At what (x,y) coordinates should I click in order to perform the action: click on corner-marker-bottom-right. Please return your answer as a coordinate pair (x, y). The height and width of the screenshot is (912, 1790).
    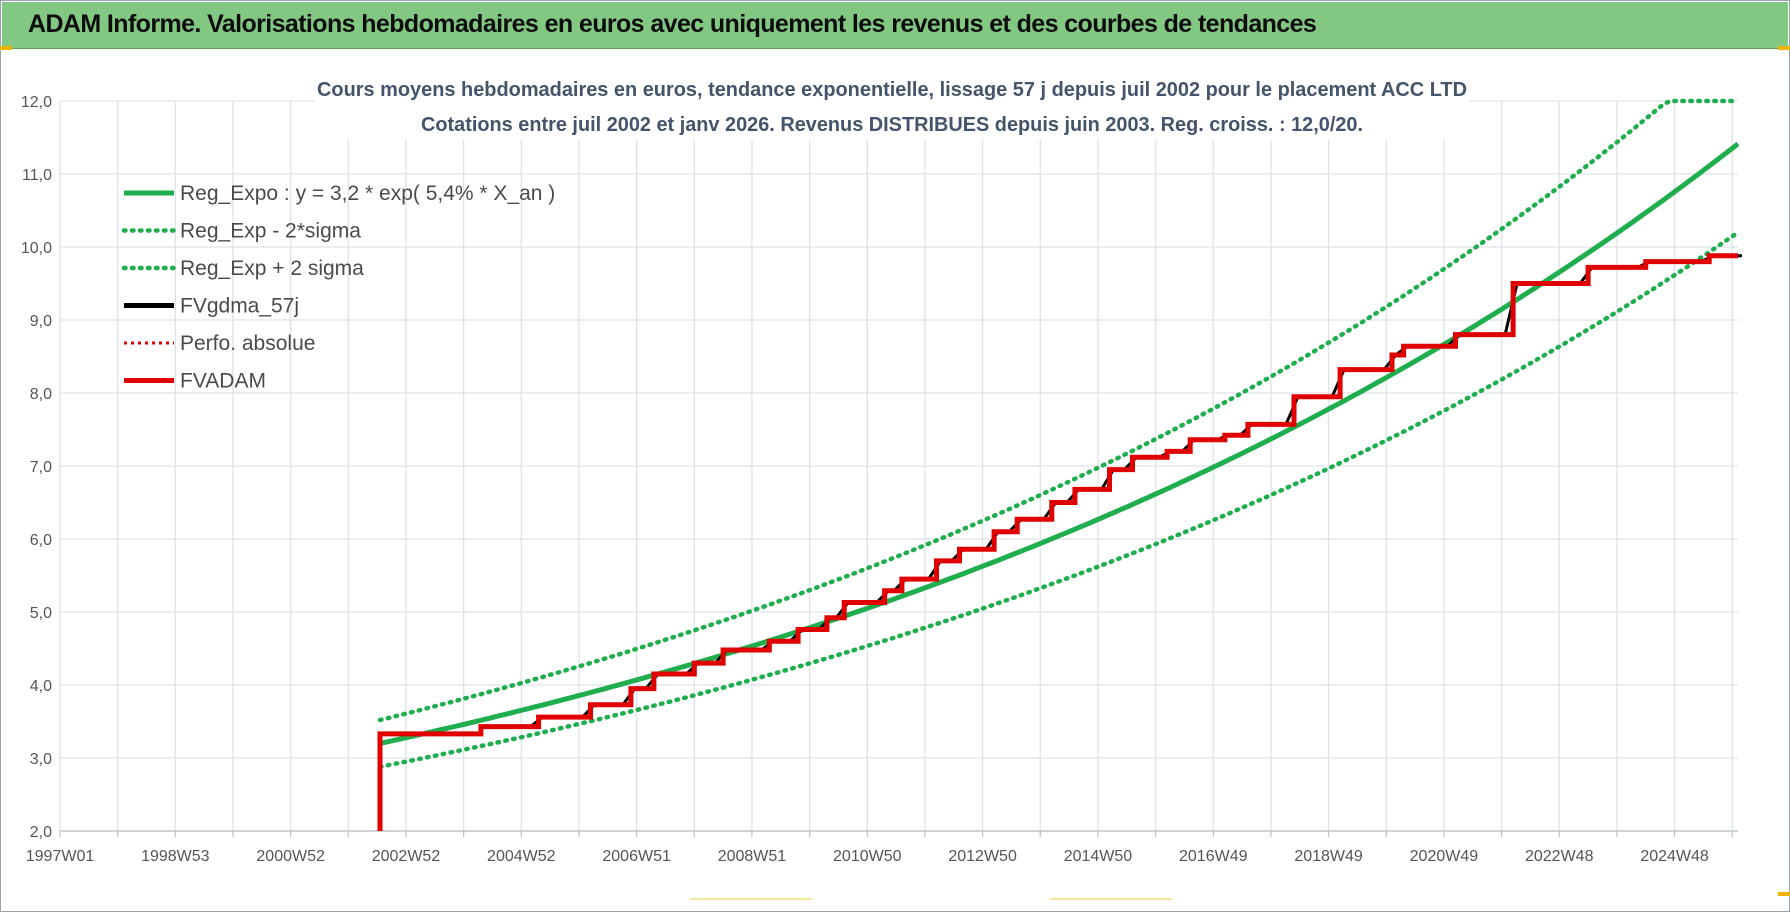
    Looking at the image, I should click on (1784, 894).